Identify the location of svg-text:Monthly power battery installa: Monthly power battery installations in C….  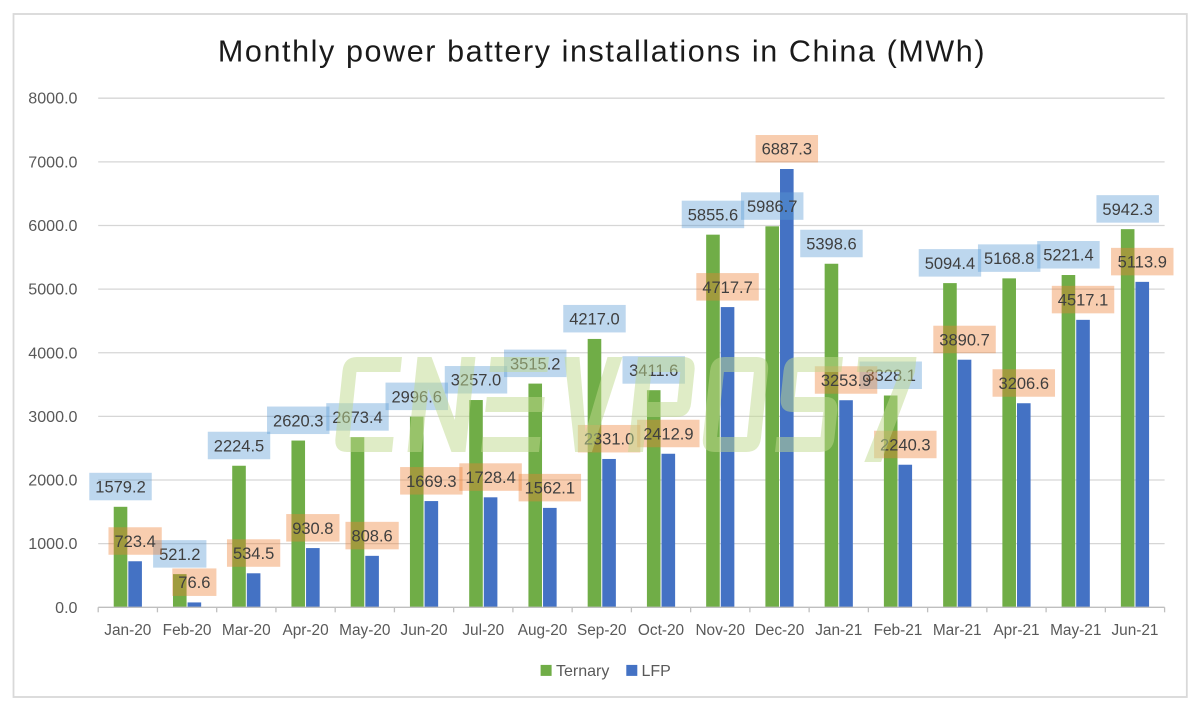
(602, 52).